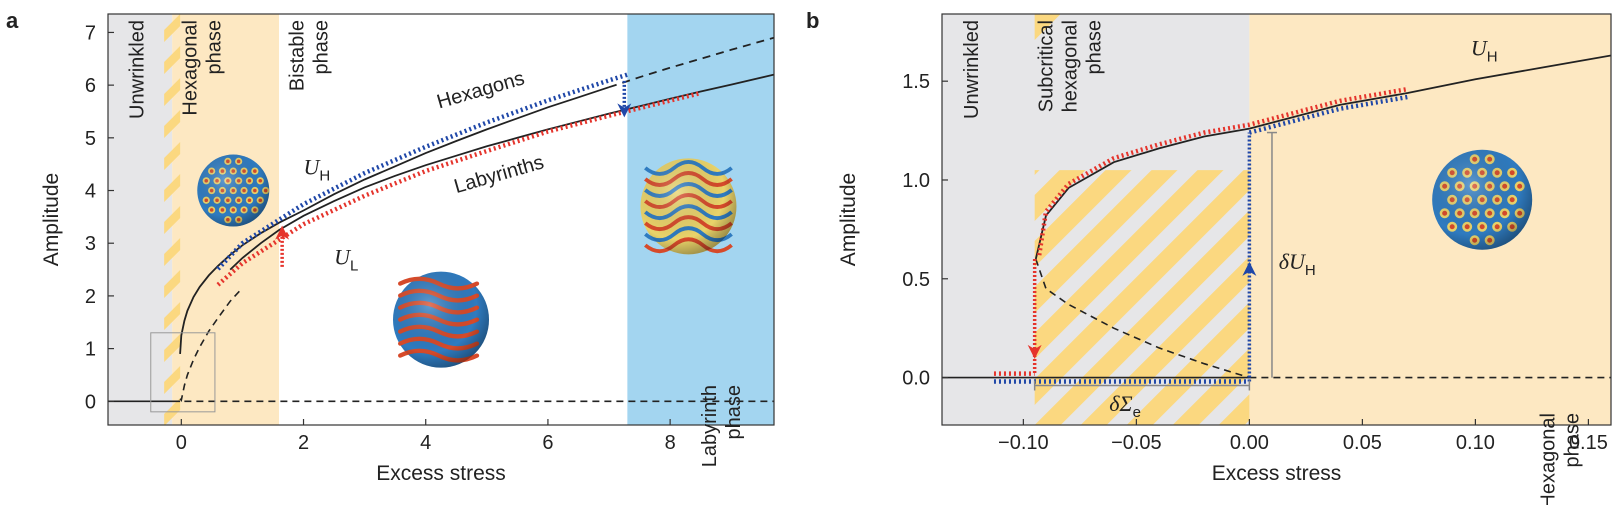 The height and width of the screenshot is (505, 1621). I want to click on jump-b-arrowhead-red, so click(1034, 351).